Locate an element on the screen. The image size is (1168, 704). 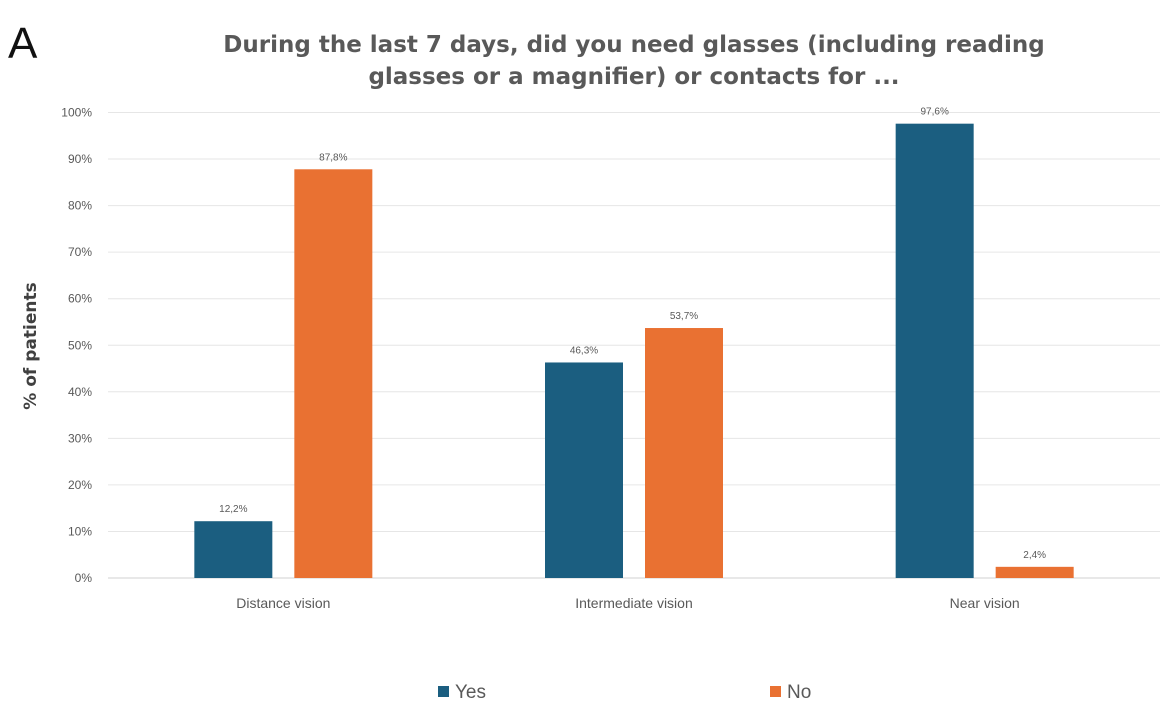
y-tick-label: 100% is located at coordinates (76, 113).